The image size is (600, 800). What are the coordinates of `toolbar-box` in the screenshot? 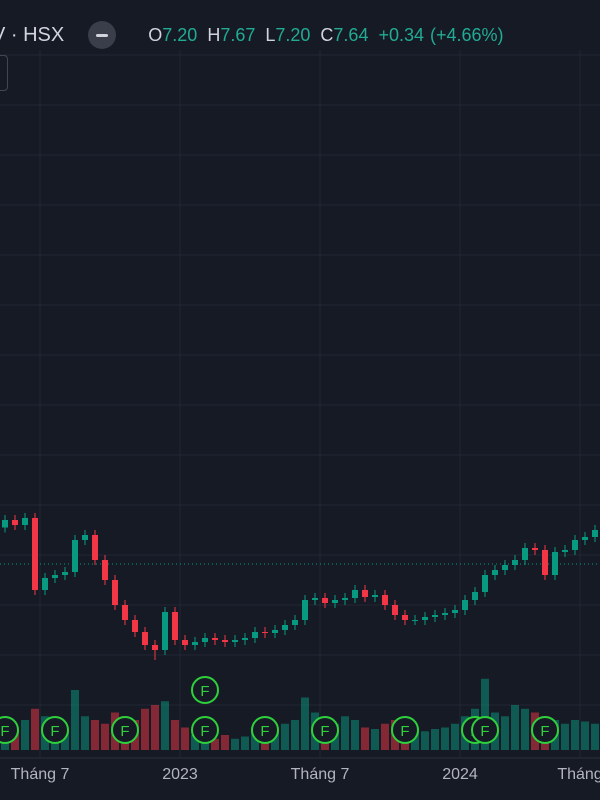 It's located at (4, 73).